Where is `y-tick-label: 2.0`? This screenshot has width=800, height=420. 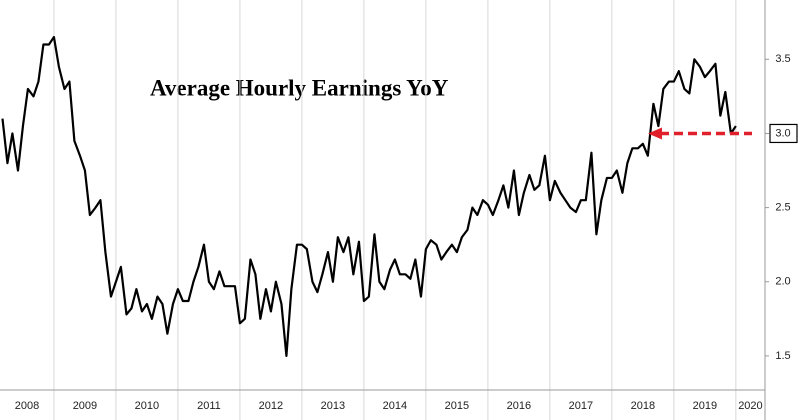 y-tick-label: 2.0 is located at coordinates (782, 282).